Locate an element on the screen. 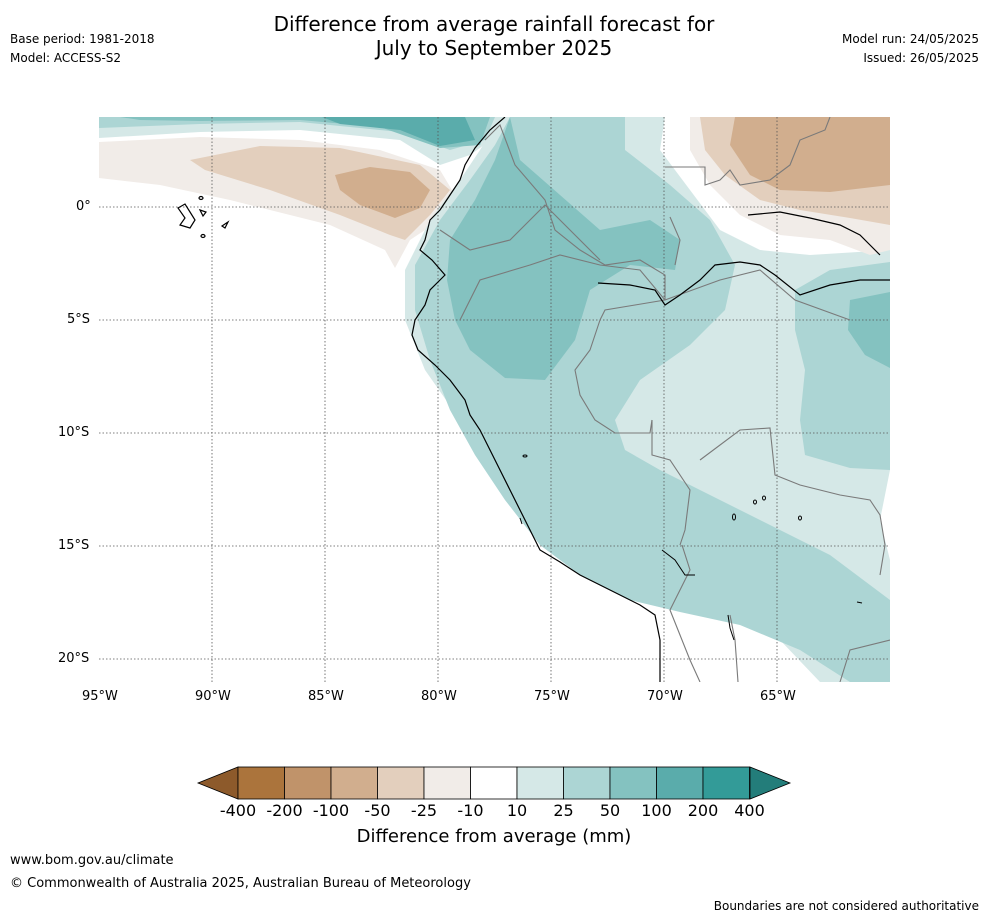  colorbar-tick-7: 25 is located at coordinates (563, 810).